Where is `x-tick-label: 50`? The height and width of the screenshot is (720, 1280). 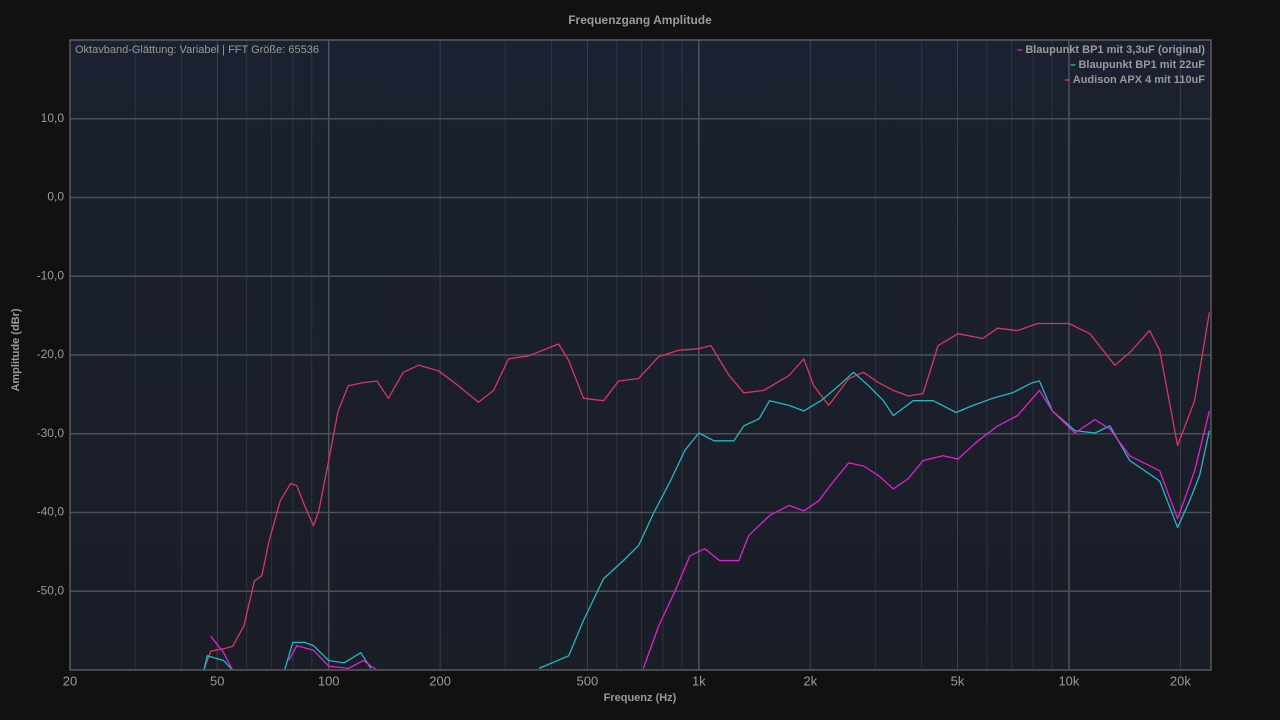 x-tick-label: 50 is located at coordinates (217, 680).